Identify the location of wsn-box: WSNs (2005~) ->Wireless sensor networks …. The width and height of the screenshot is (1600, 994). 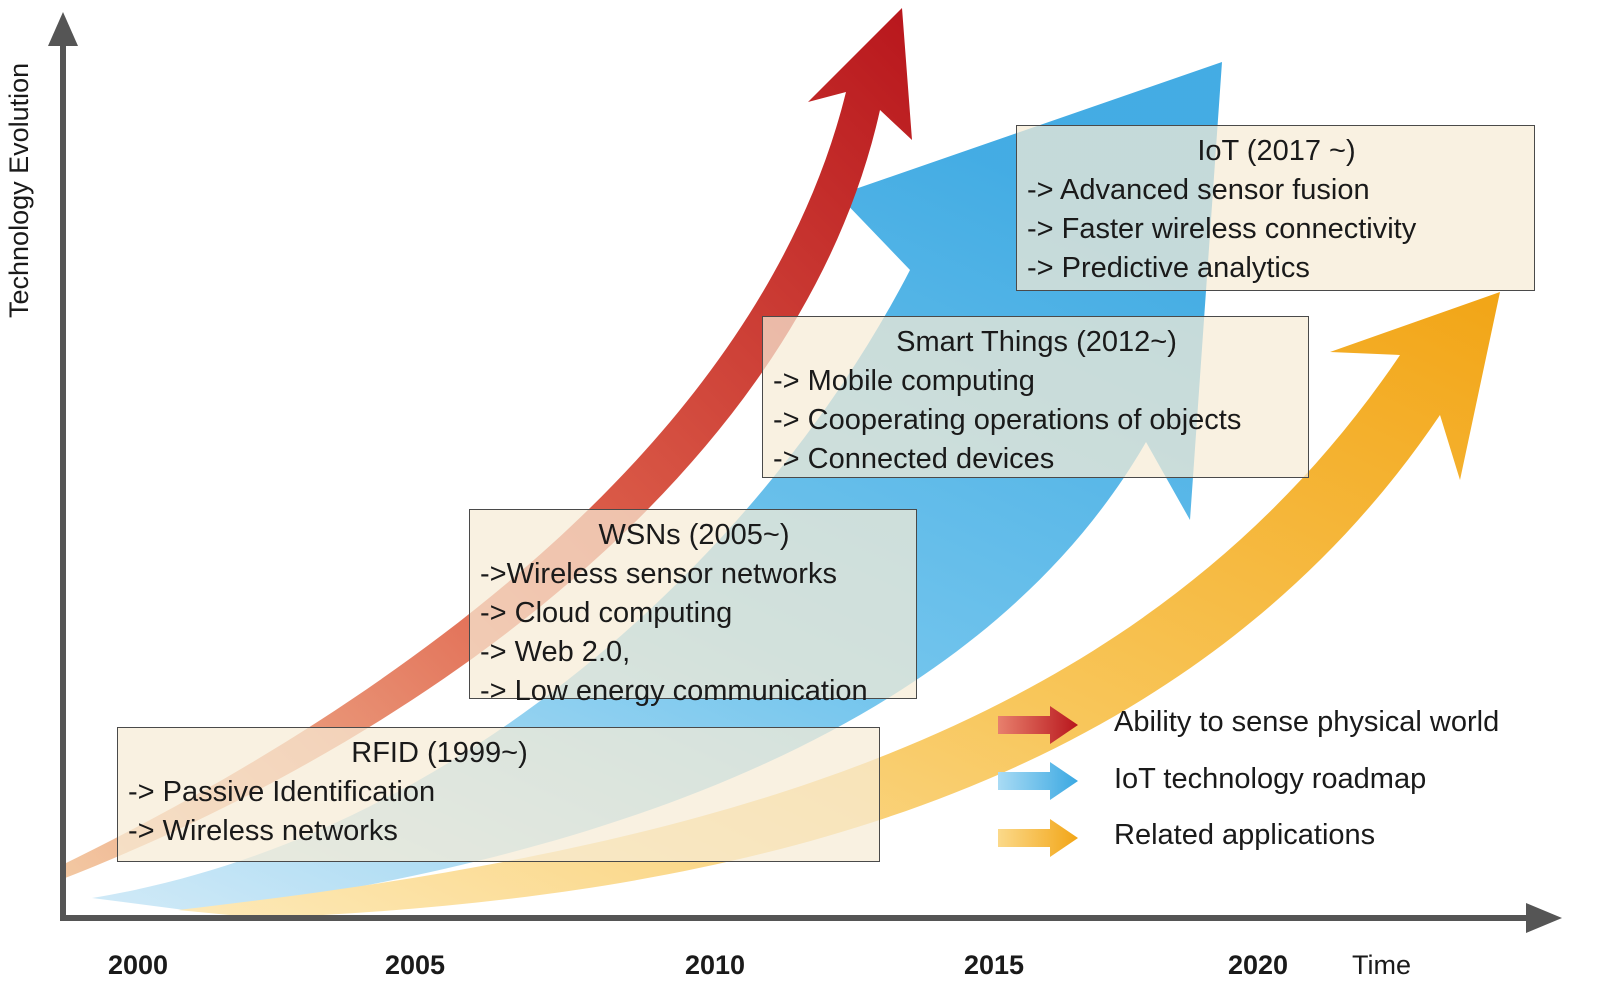
(693, 608).